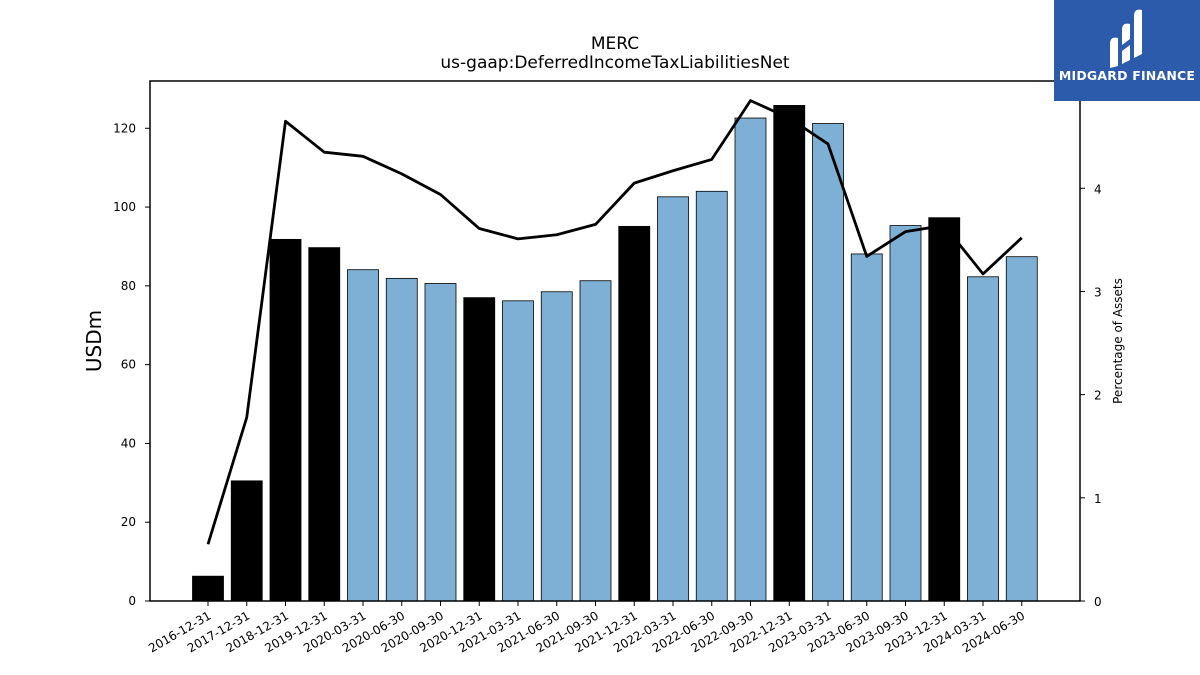 This screenshot has width=1200, height=675. What do you see at coordinates (128, 365) in the screenshot?
I see `y-tick-label: 60` at bounding box center [128, 365].